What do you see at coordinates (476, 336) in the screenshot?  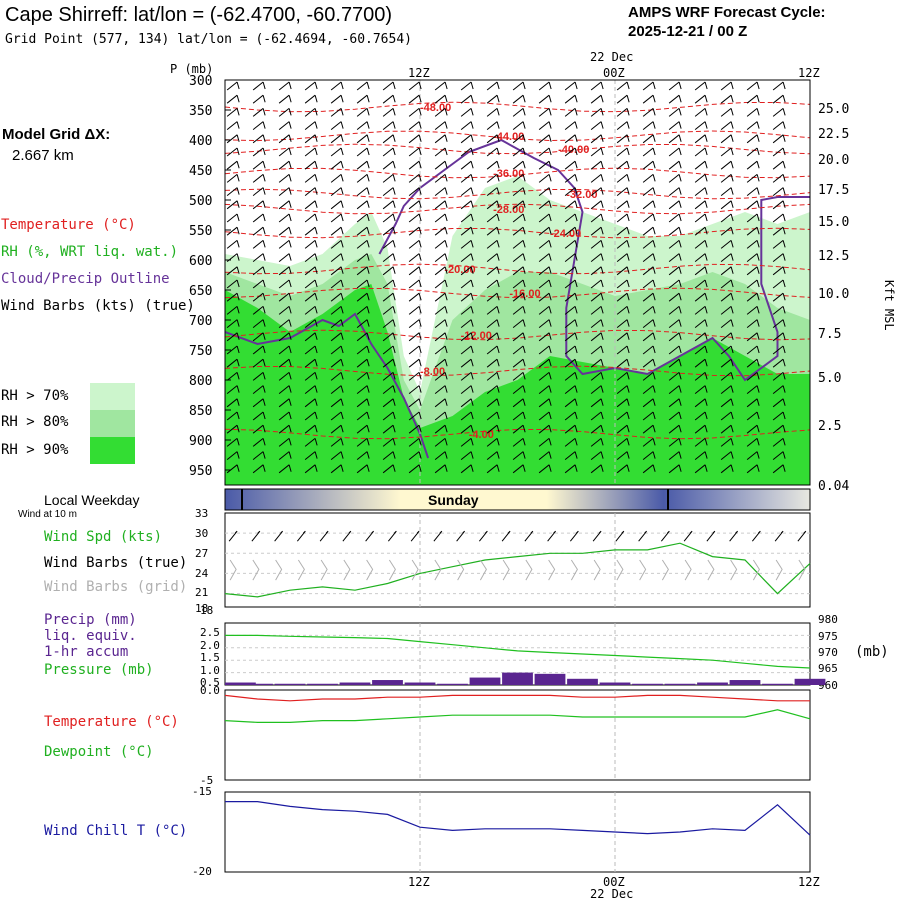 I see `isotherm-label: -12.00` at bounding box center [476, 336].